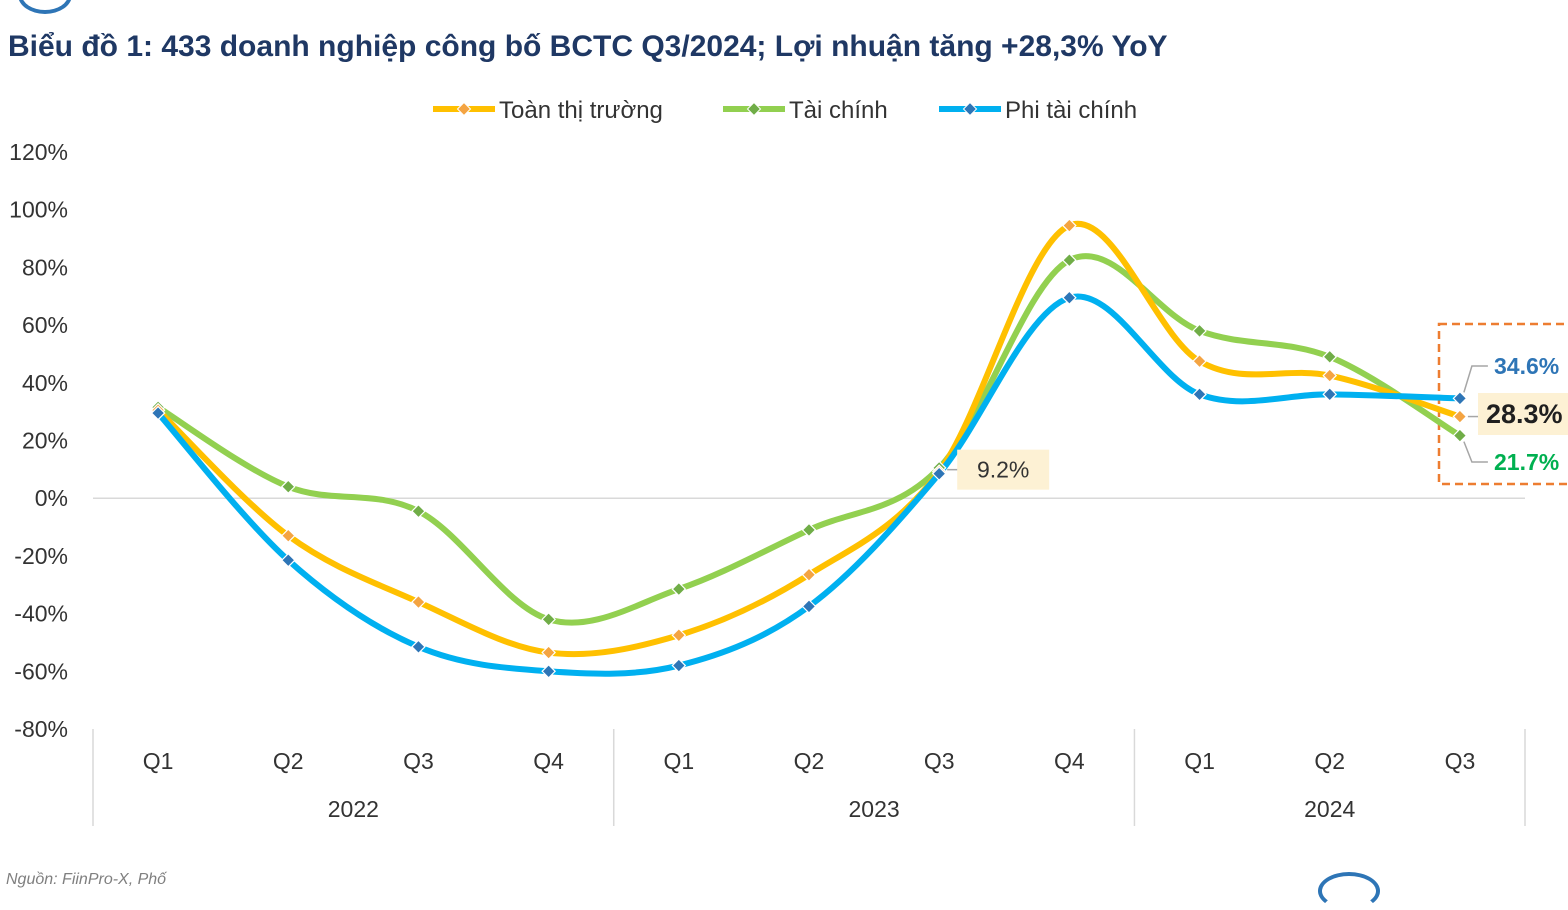 This screenshot has height=910, width=1568. I want to click on y-tick-label: -40%, so click(41, 614).